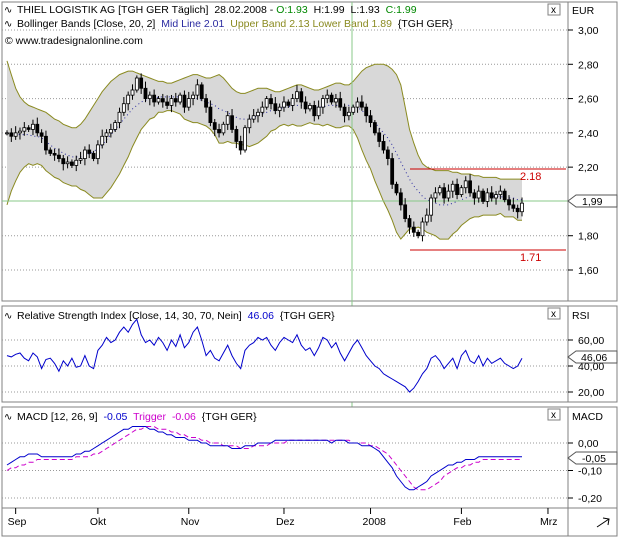 Image resolution: width=619 pixels, height=538 pixels. What do you see at coordinates (588, 100) in the screenshot?
I see `price-tick-label: 2,60` at bounding box center [588, 100].